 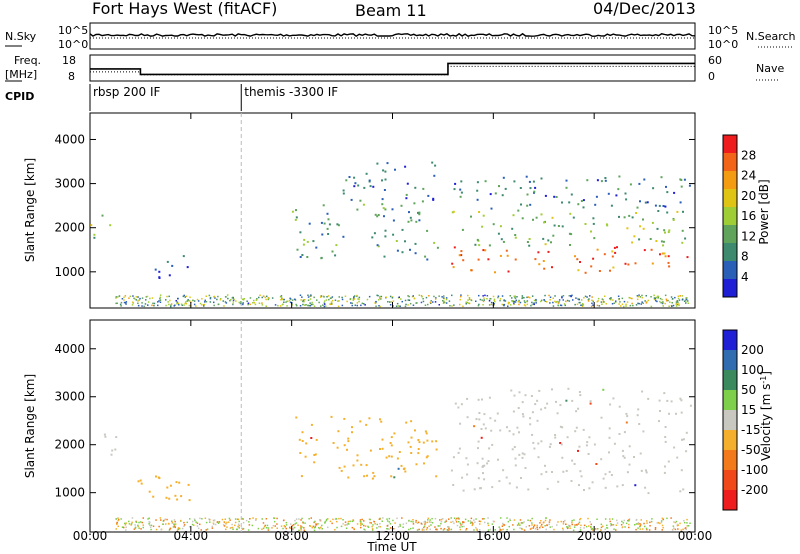 I want to click on sky-right-tick-top: 10^5, so click(x=723, y=30).